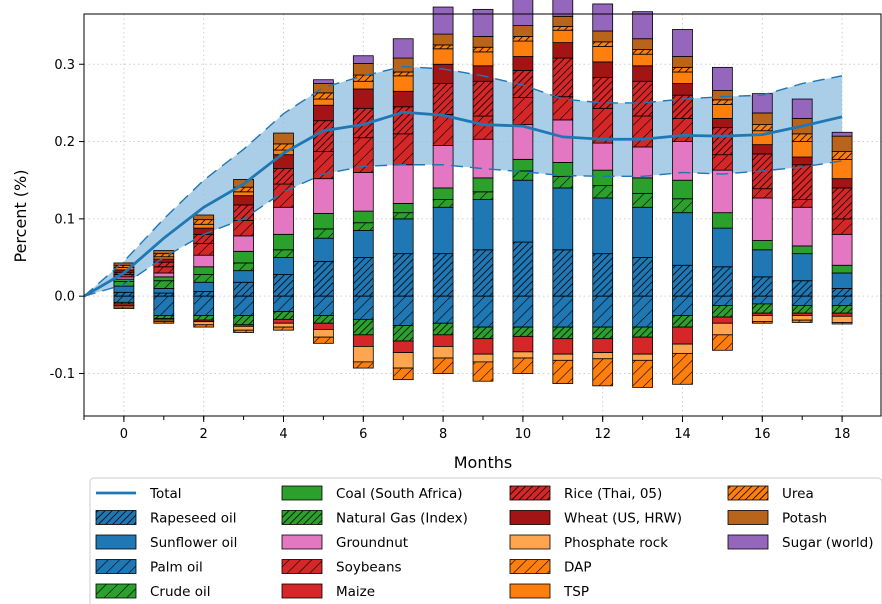 Image resolution: width=882 pixels, height=604 pixels. What do you see at coordinates (443, 434) in the screenshot?
I see `x-tick-label: 8` at bounding box center [443, 434].